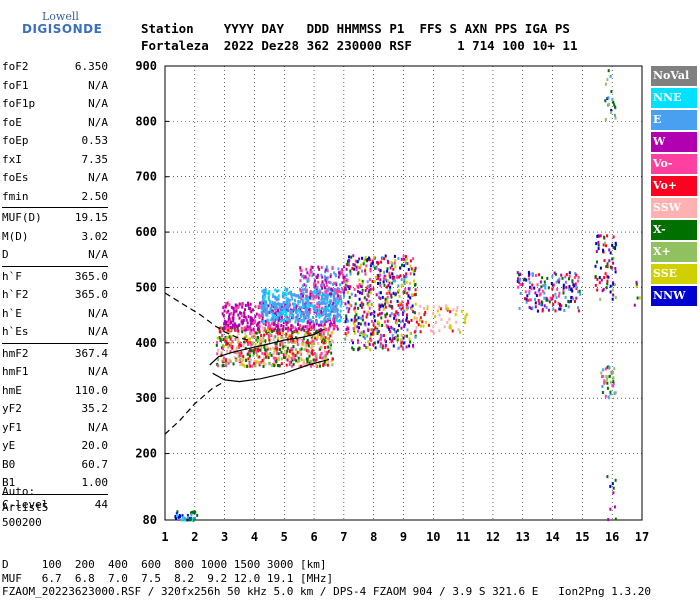  What do you see at coordinates (271, 370) in the screenshot?
I see `trace-profile-lower` at bounding box center [271, 370].